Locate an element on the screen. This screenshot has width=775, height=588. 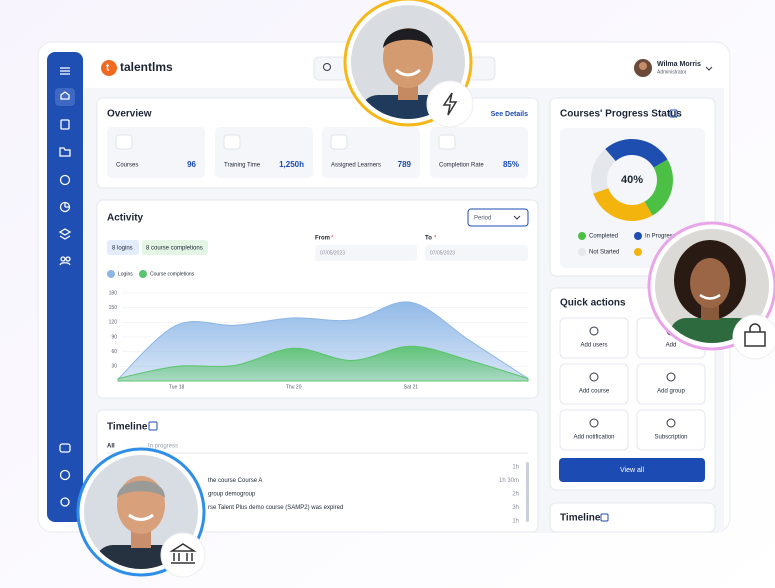
stat-value: 96 is located at coordinates (191, 164).